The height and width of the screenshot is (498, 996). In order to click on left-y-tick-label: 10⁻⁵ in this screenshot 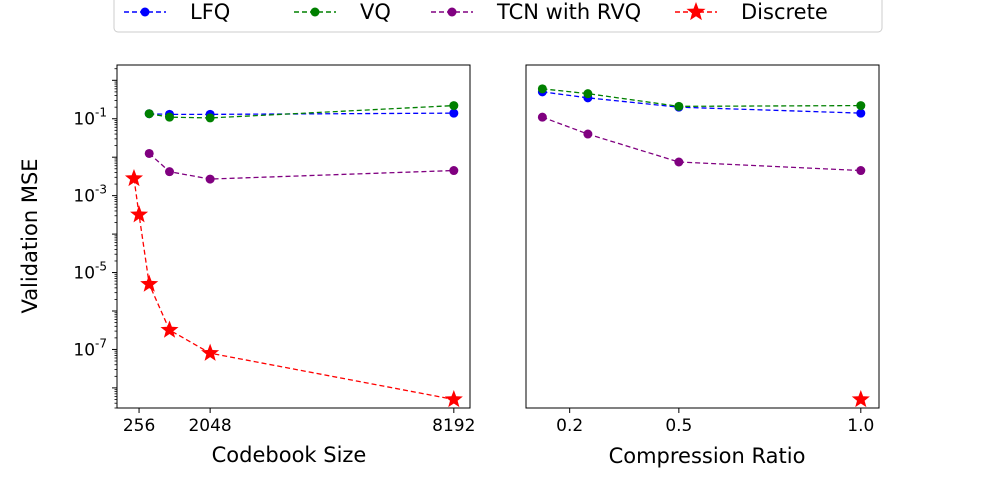, I will do `click(90, 272)`.